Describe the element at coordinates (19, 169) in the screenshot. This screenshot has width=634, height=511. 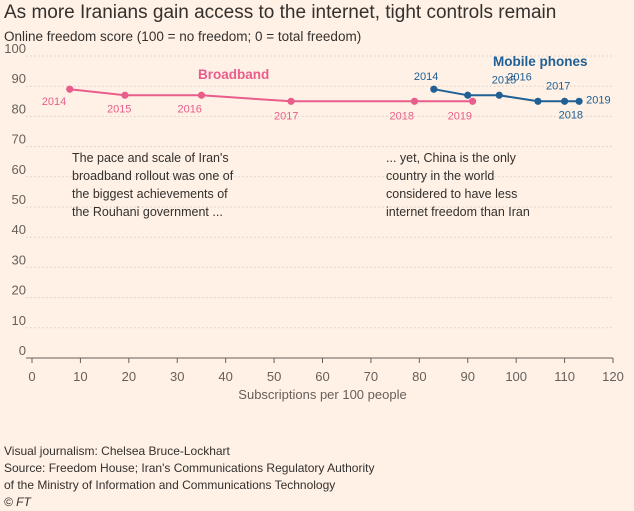
I see `y-tick-label-60: 60` at that location.